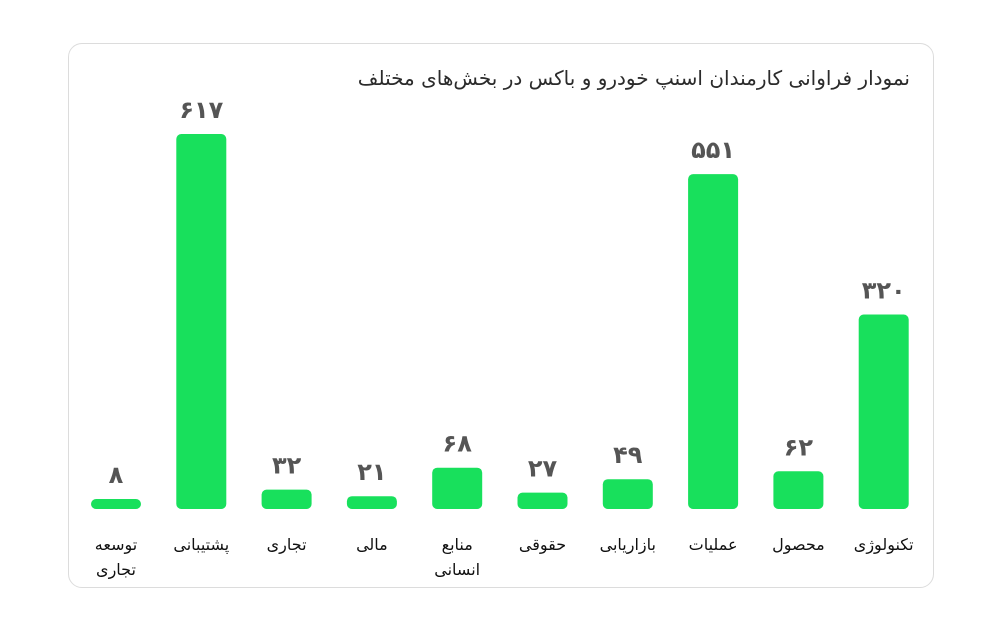 This screenshot has width=1000, height=629. I want to click on category-label: توسعه, so click(116, 545).